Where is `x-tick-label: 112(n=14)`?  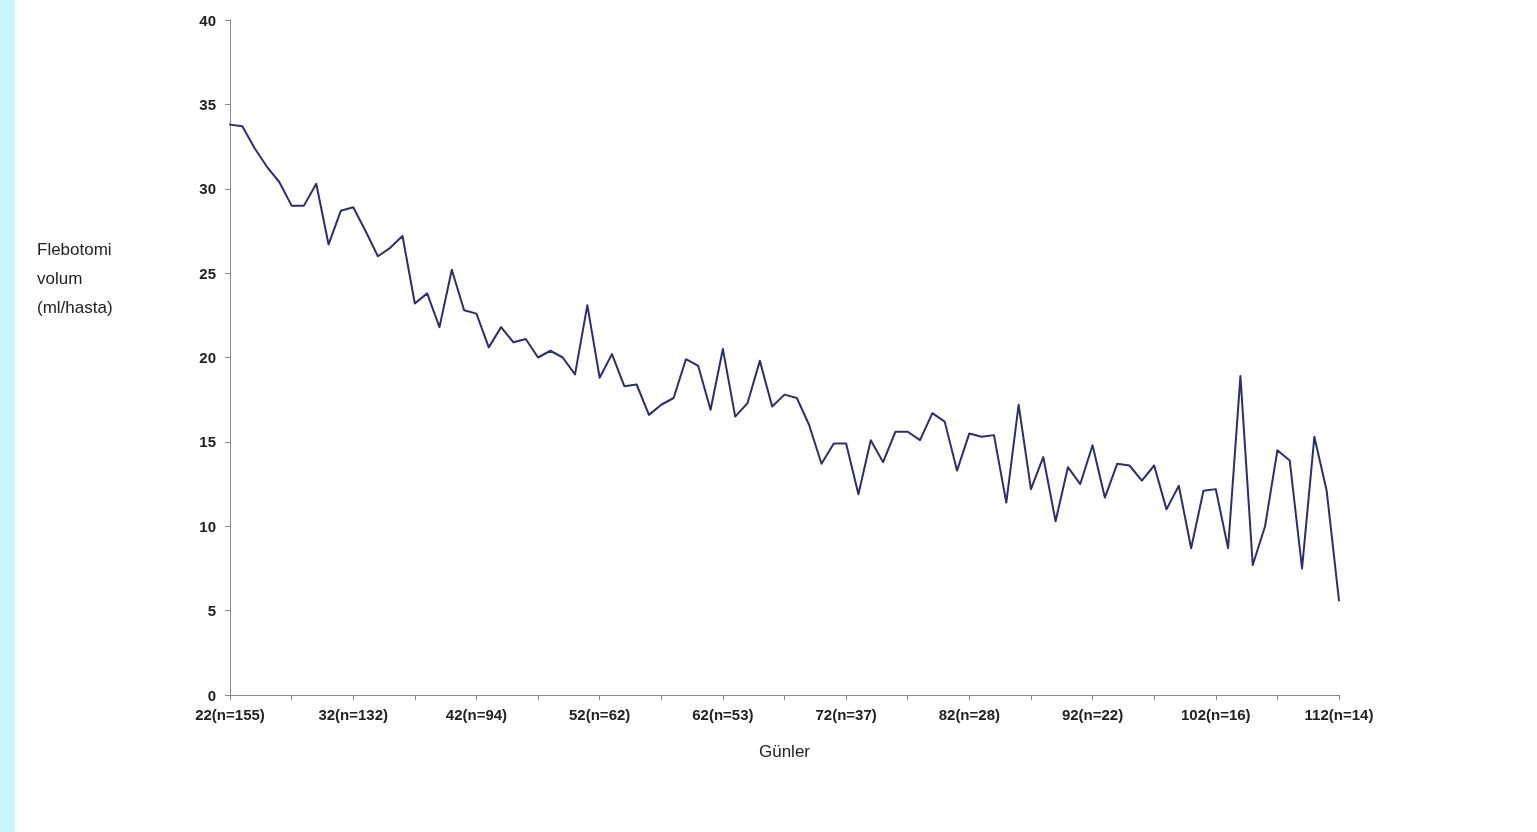
x-tick-label: 112(n=14) is located at coordinates (1339, 714).